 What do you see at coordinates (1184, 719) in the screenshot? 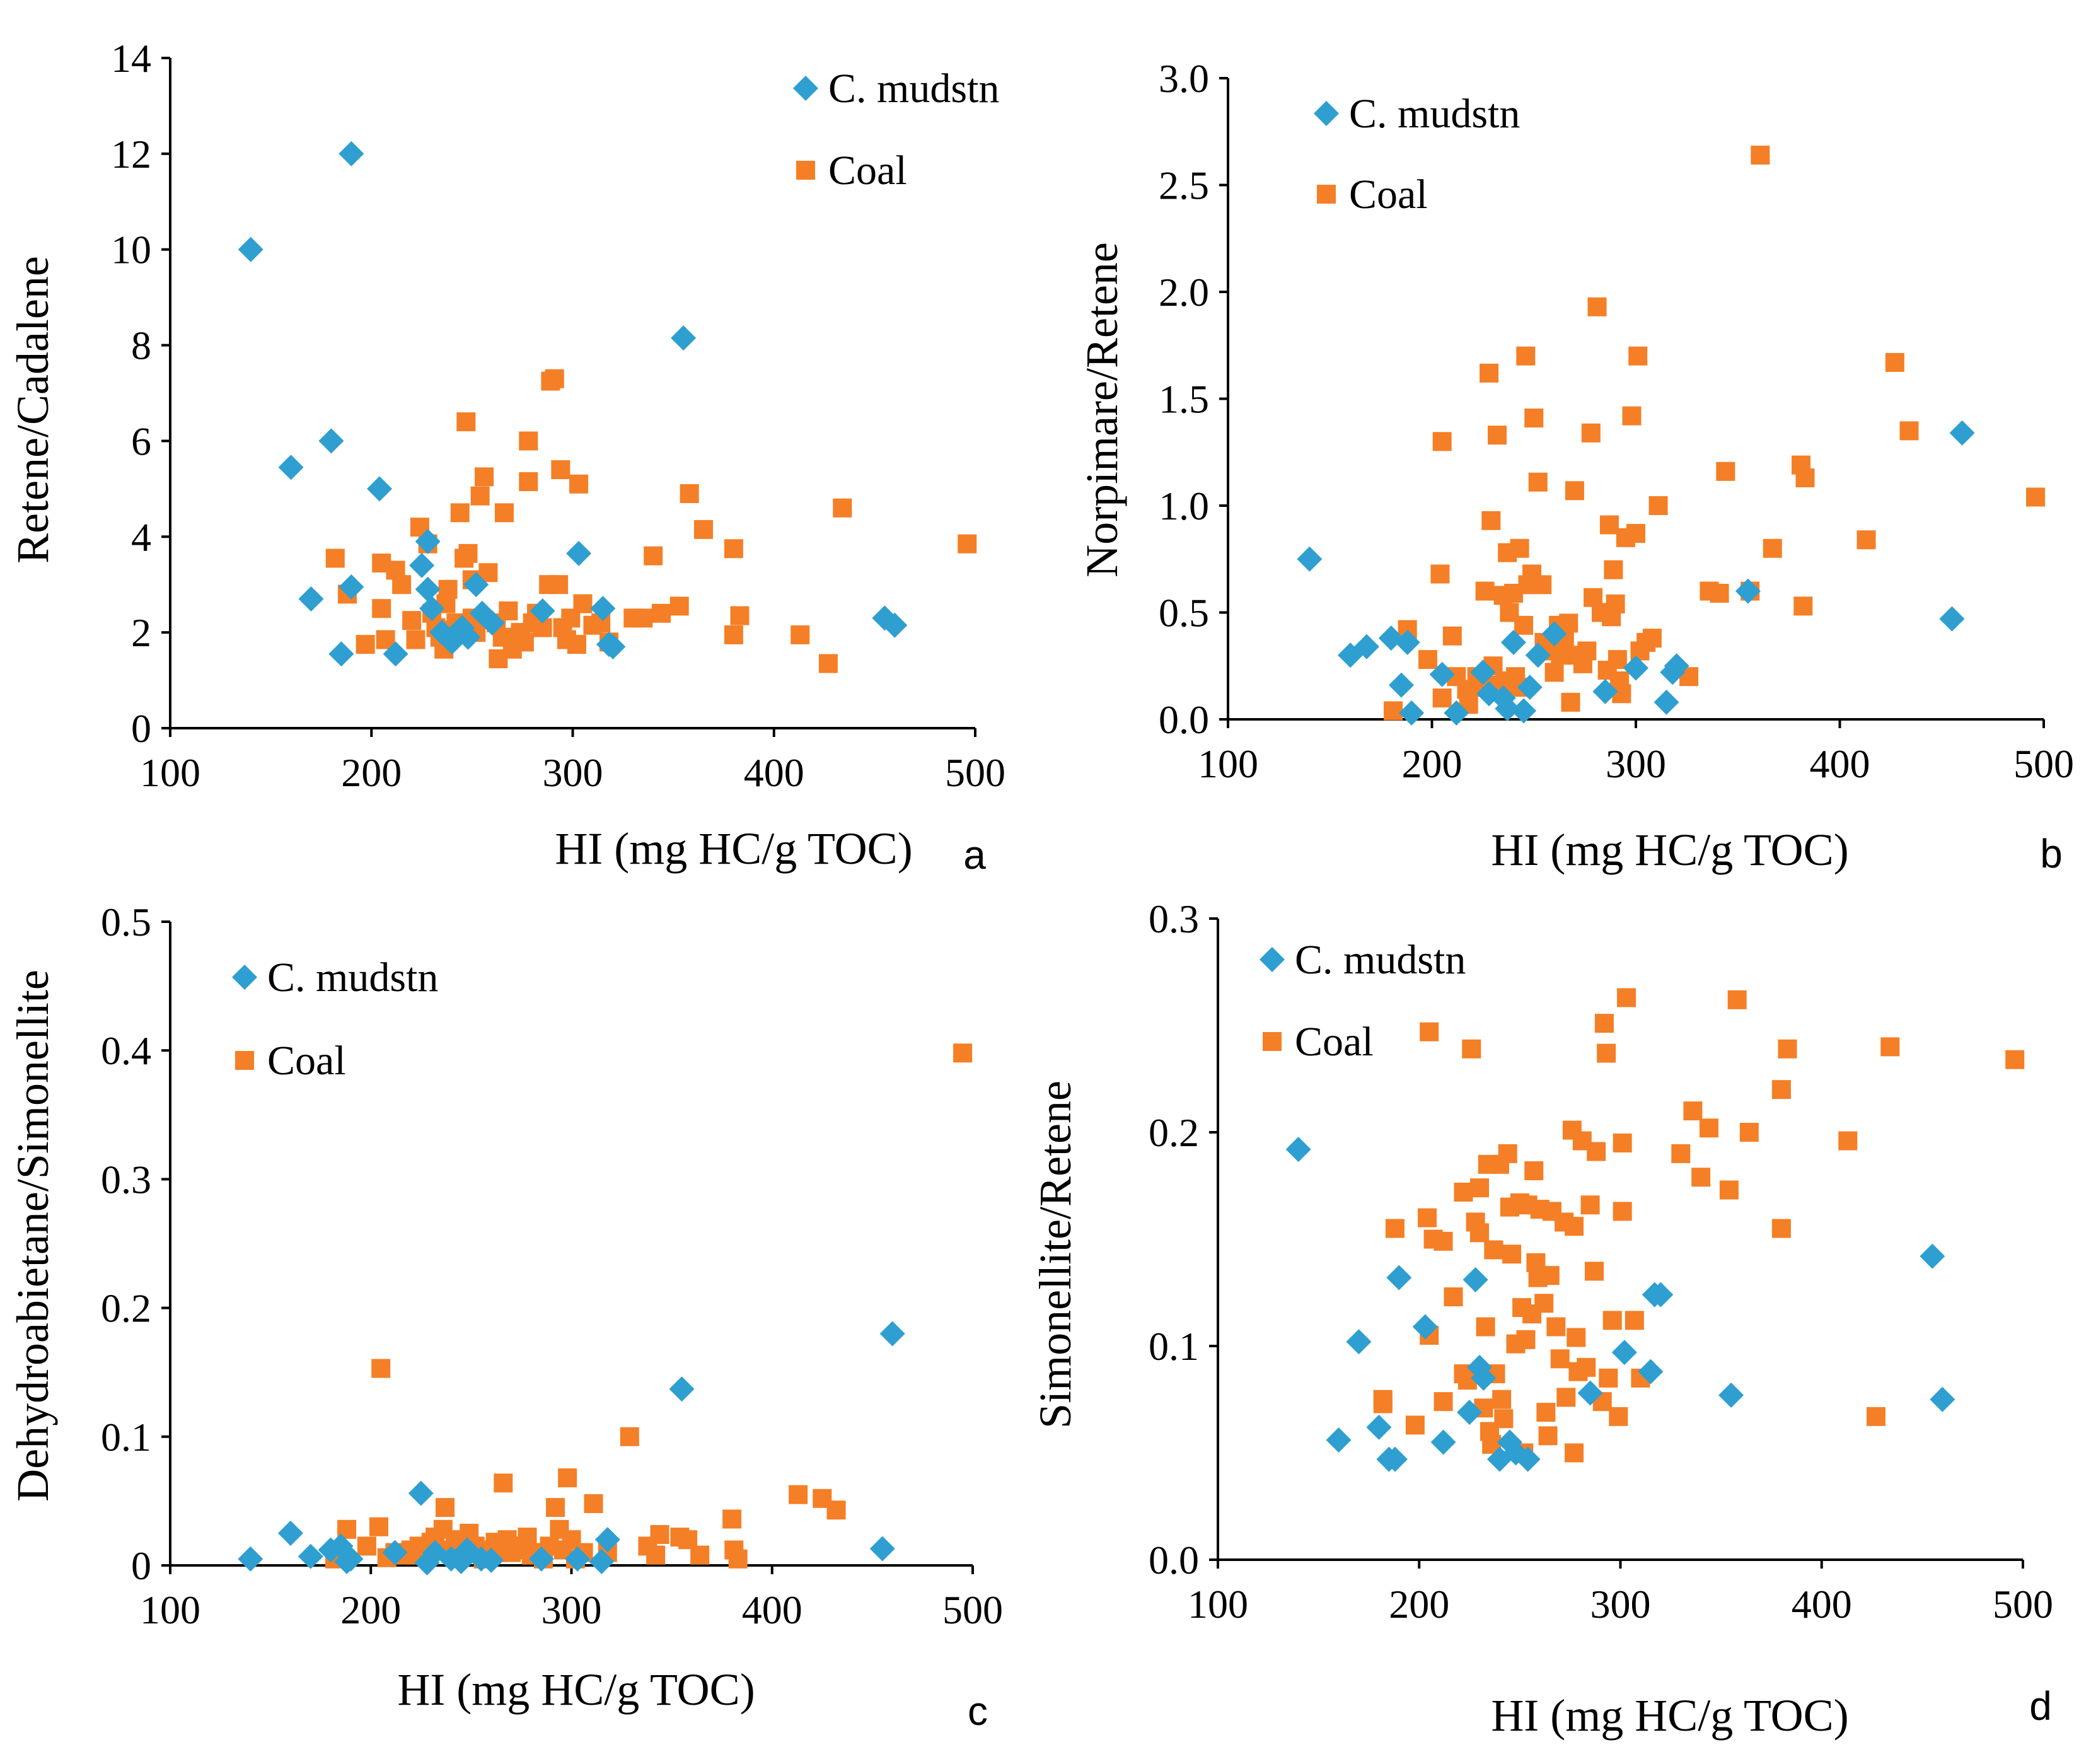
I see `y-tick-label: 0.0` at bounding box center [1184, 719].